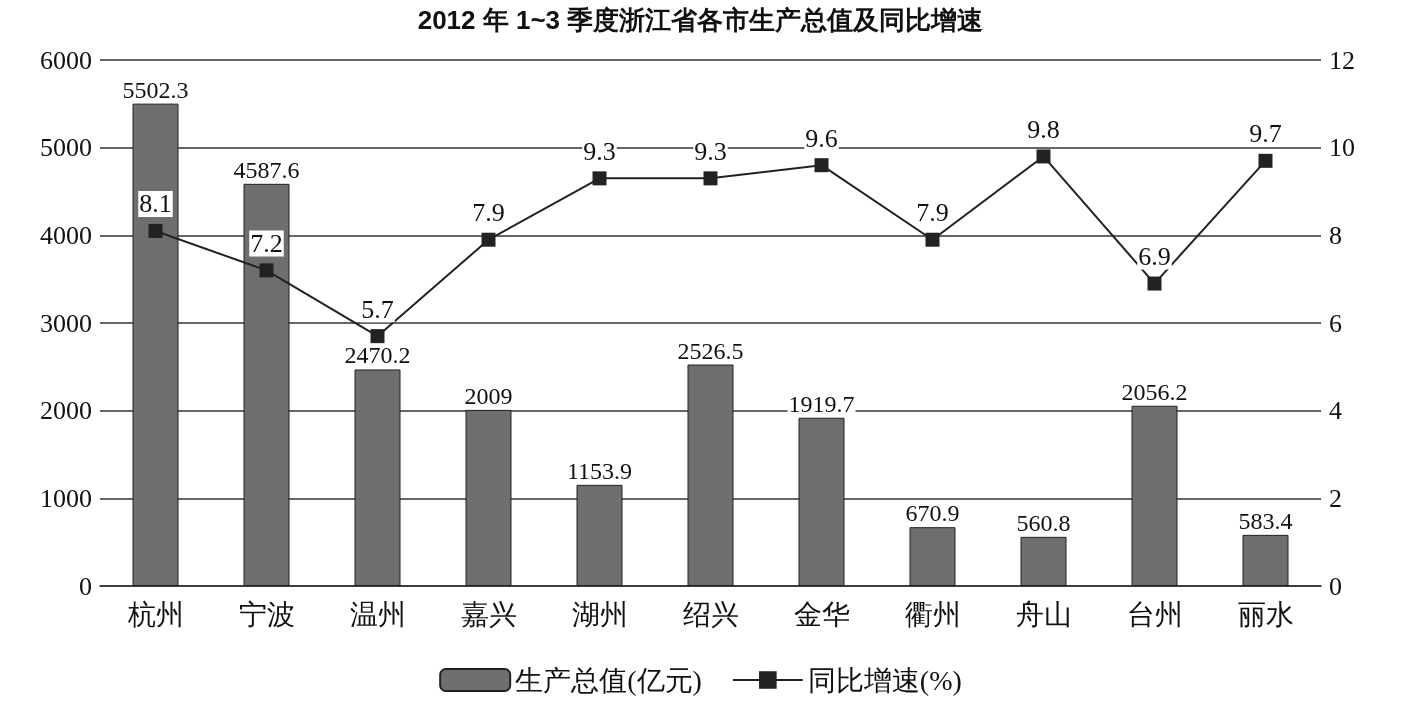 This screenshot has height=701, width=1401. I want to click on x-tick-label: 杭州, so click(155, 614).